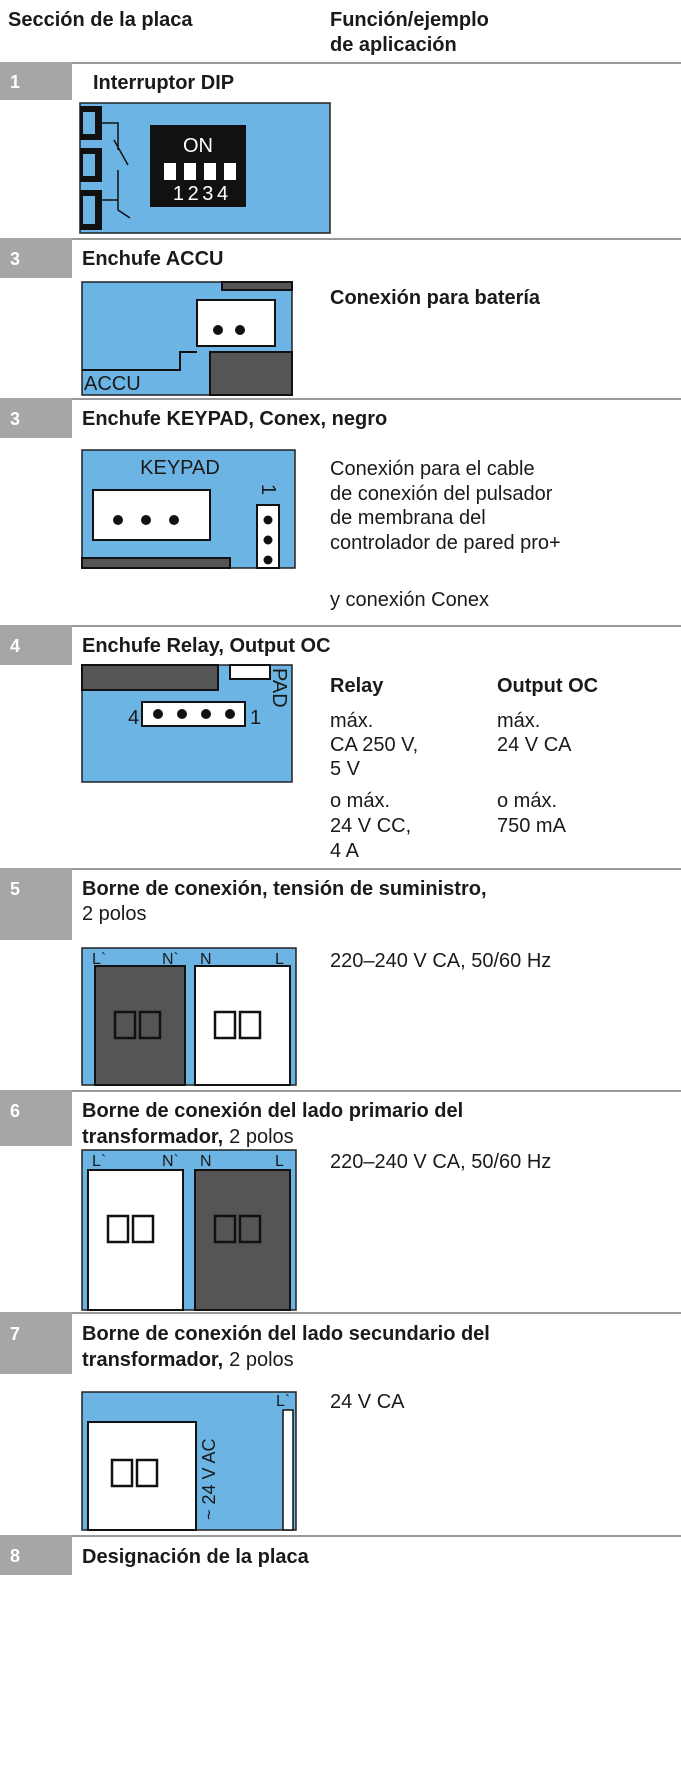 The height and width of the screenshot is (1774, 681). I want to click on description: Conexión para batería, so click(435, 298).